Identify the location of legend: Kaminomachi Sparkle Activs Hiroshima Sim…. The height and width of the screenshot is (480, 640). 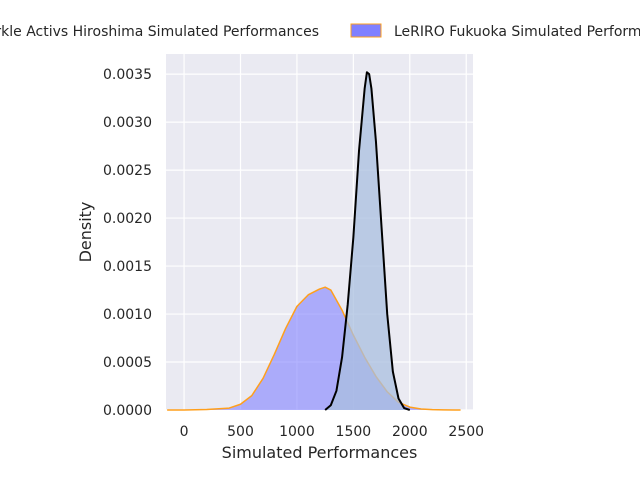
(320, 31).